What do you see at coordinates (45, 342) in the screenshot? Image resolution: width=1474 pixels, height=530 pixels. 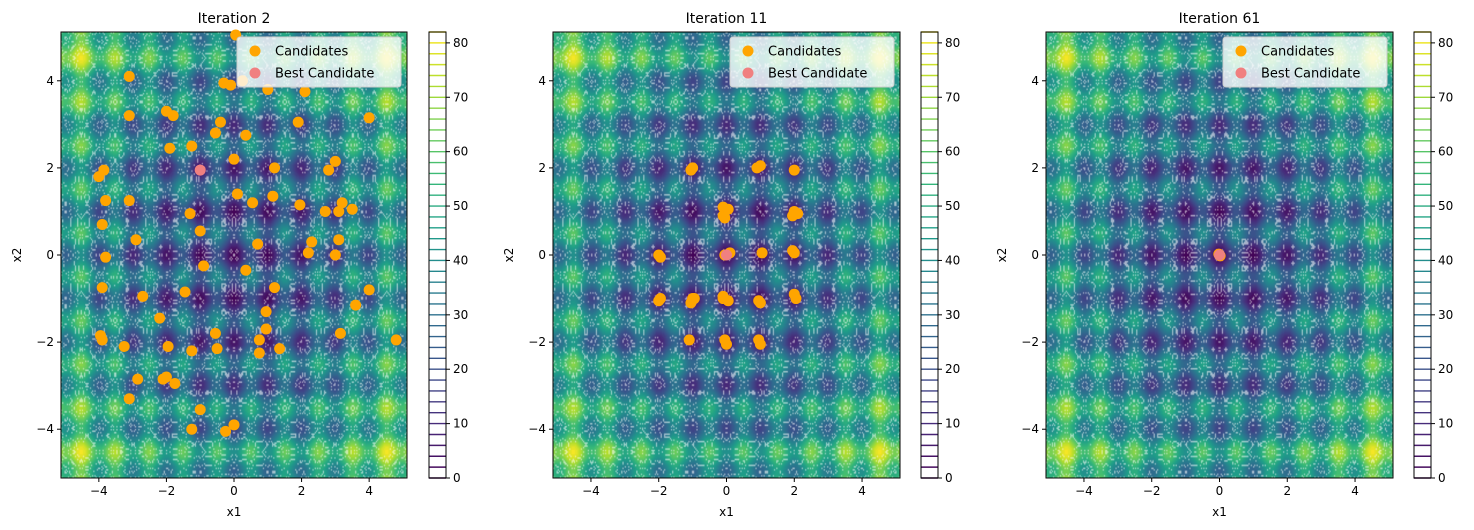 I see `y-tick-label: −2` at bounding box center [45, 342].